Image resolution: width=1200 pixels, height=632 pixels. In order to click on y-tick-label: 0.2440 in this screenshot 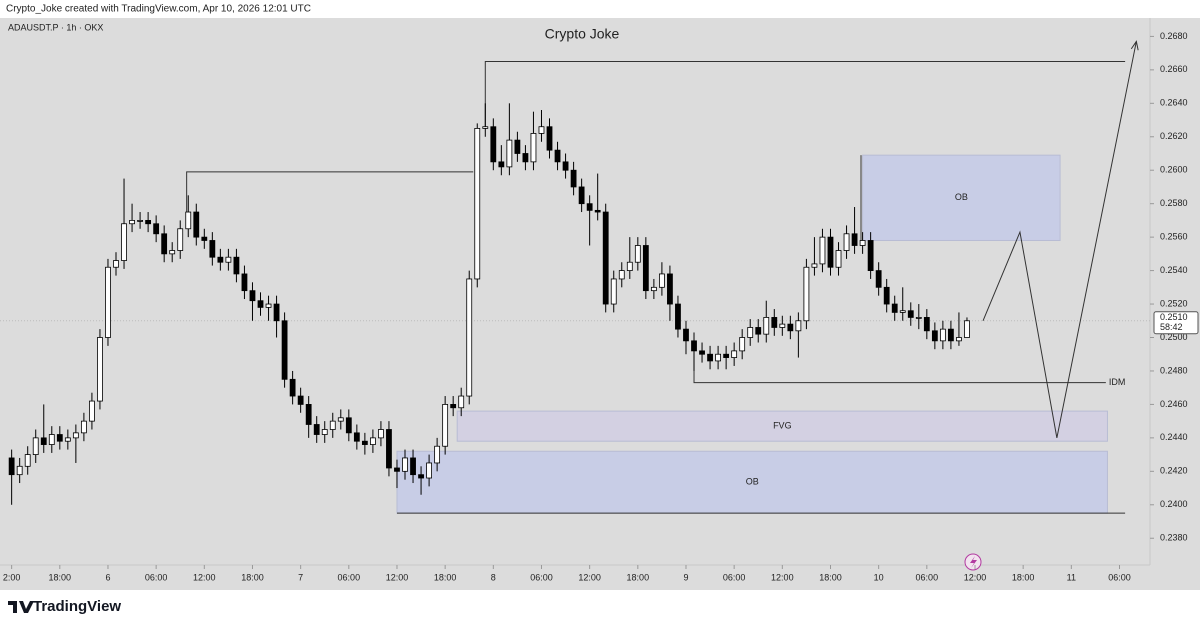, I will do `click(1174, 437)`.